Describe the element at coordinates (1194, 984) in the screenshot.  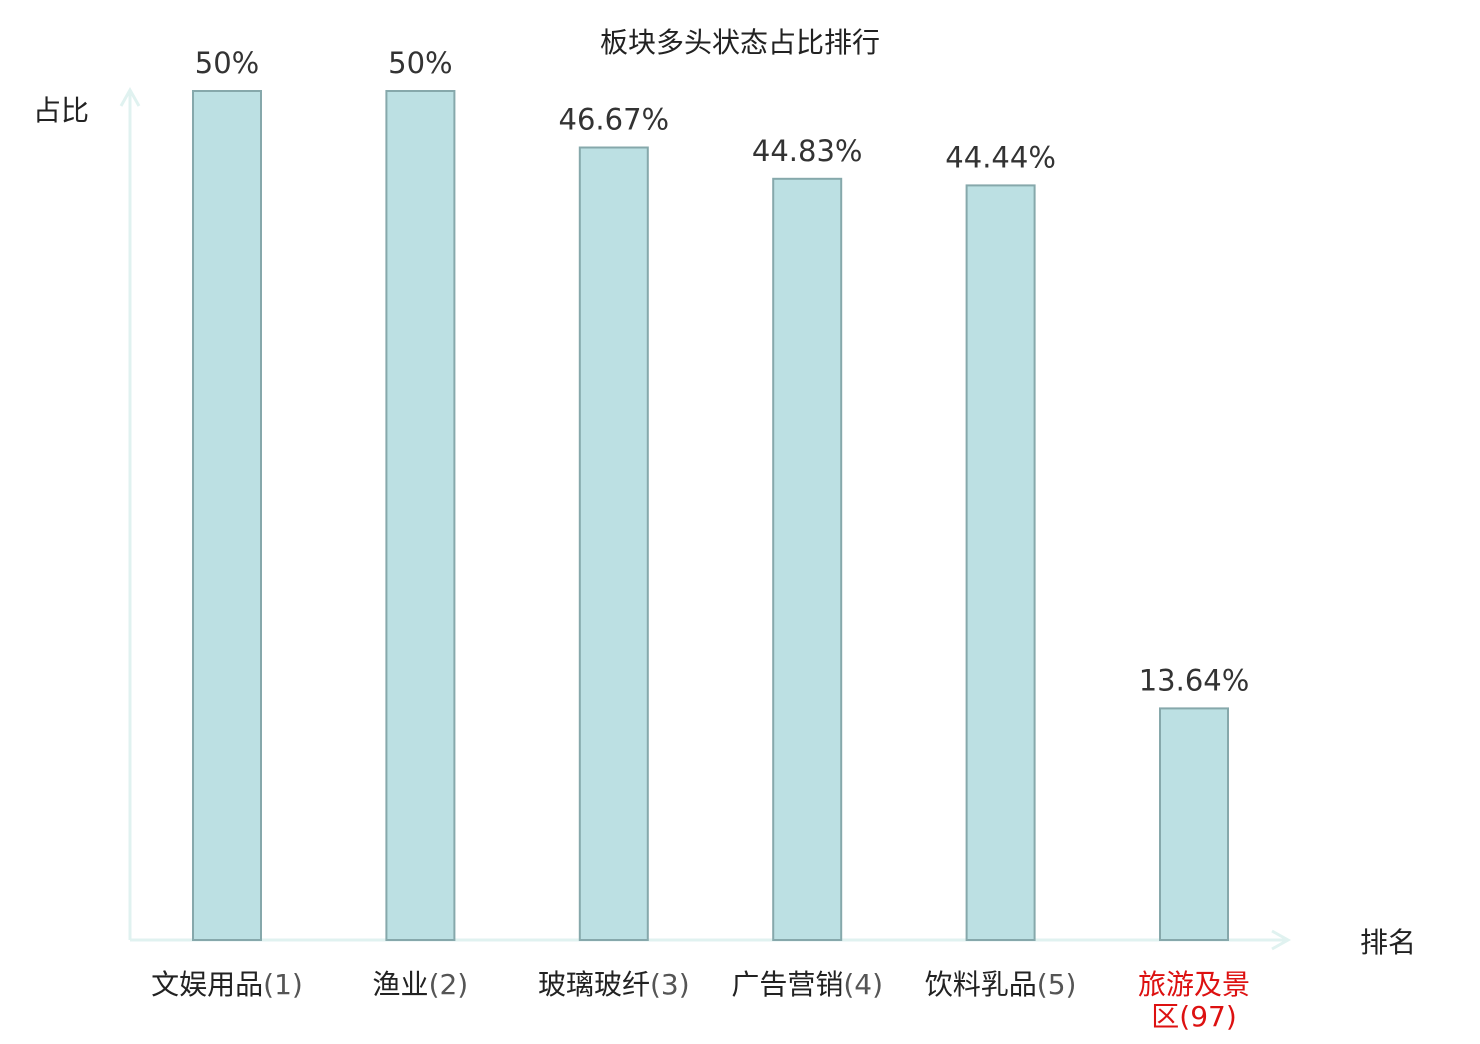
I see `category-label-6: 旅游及景` at that location.